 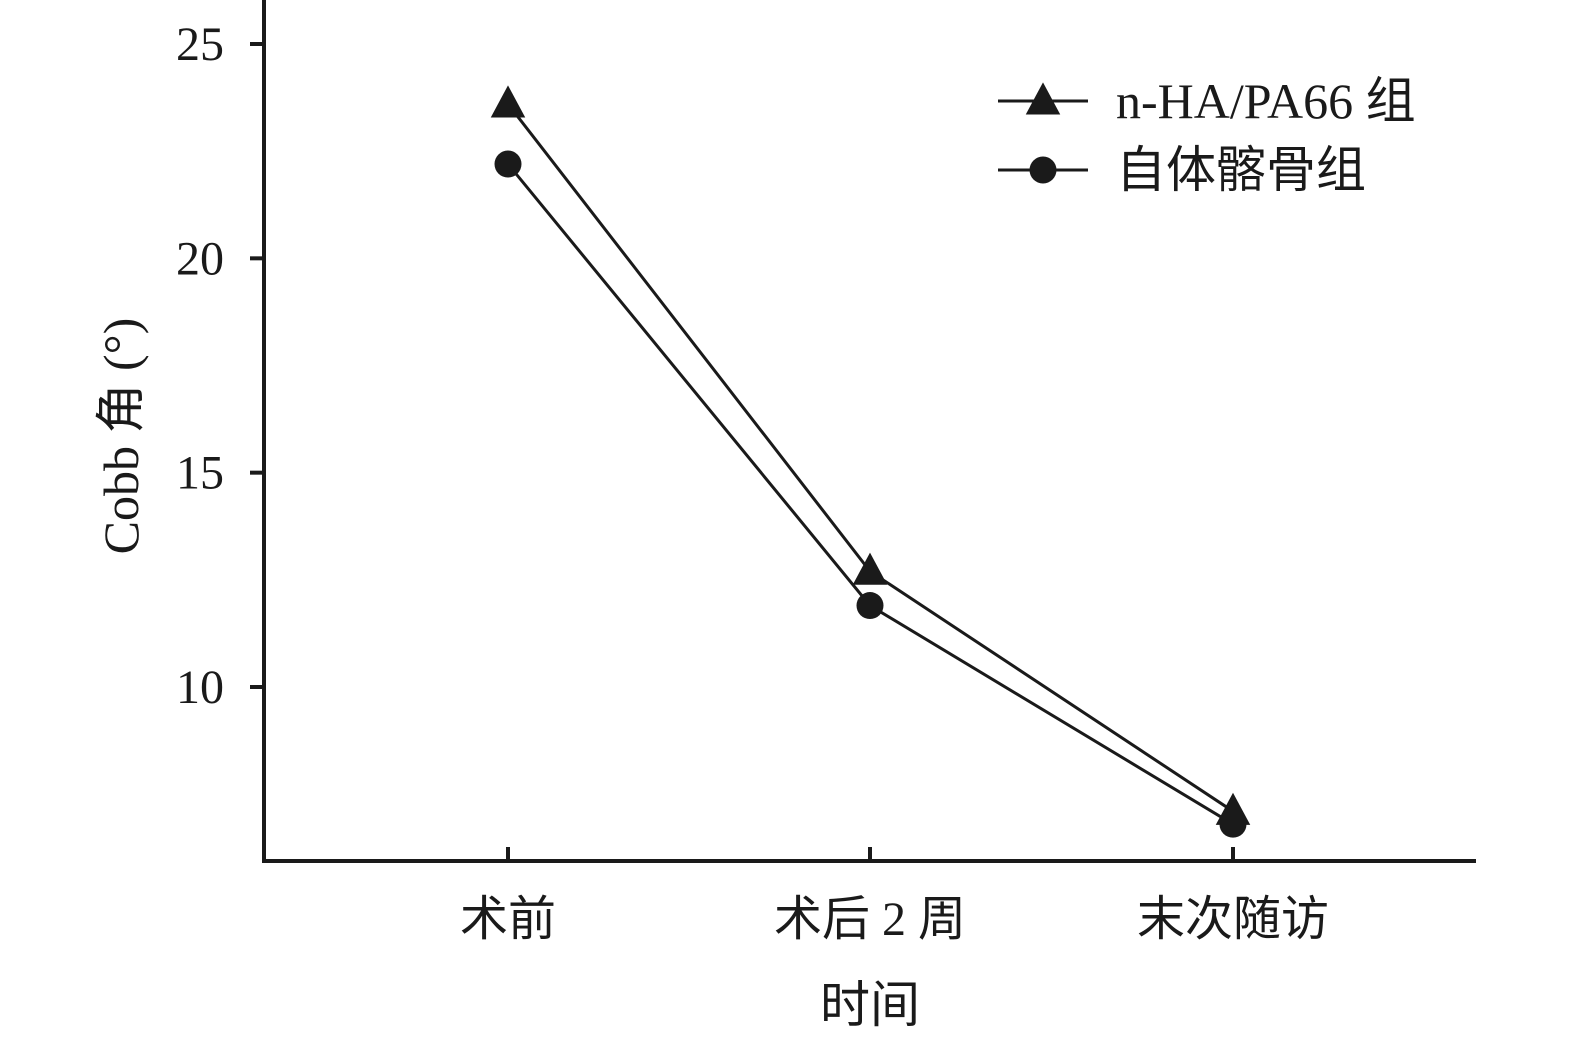 What do you see at coordinates (508, 919) in the screenshot?
I see `x-tick-label: 术前` at bounding box center [508, 919].